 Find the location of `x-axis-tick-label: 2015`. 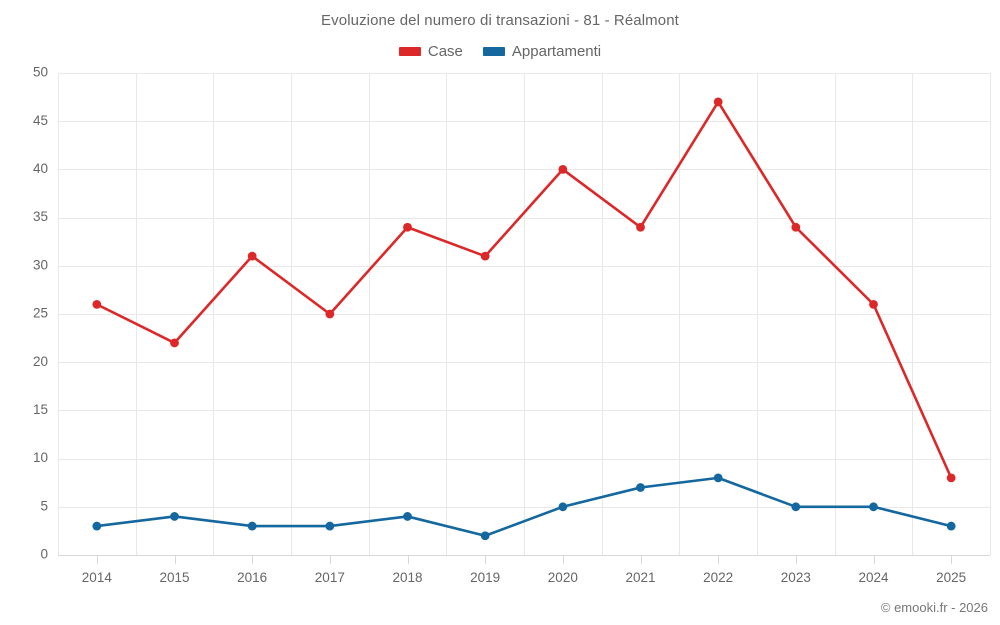

x-axis-tick-label: 2015 is located at coordinates (174, 577).